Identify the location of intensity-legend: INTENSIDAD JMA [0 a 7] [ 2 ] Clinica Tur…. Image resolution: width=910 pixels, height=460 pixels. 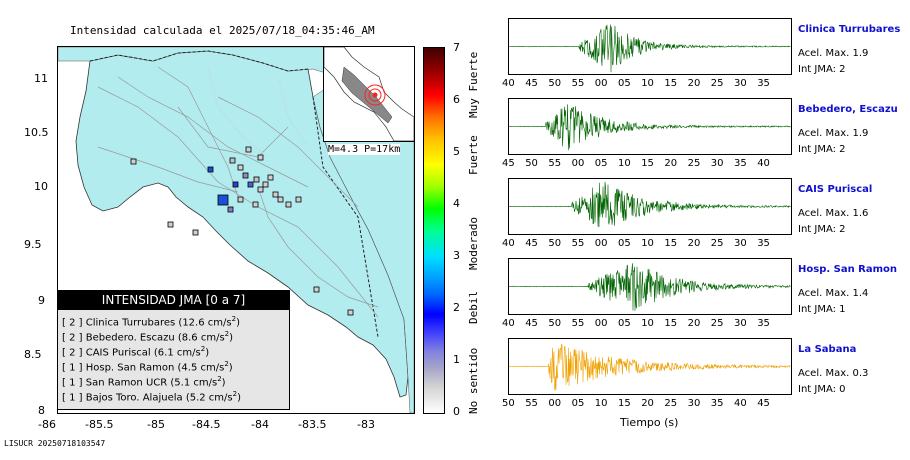
(173, 350).